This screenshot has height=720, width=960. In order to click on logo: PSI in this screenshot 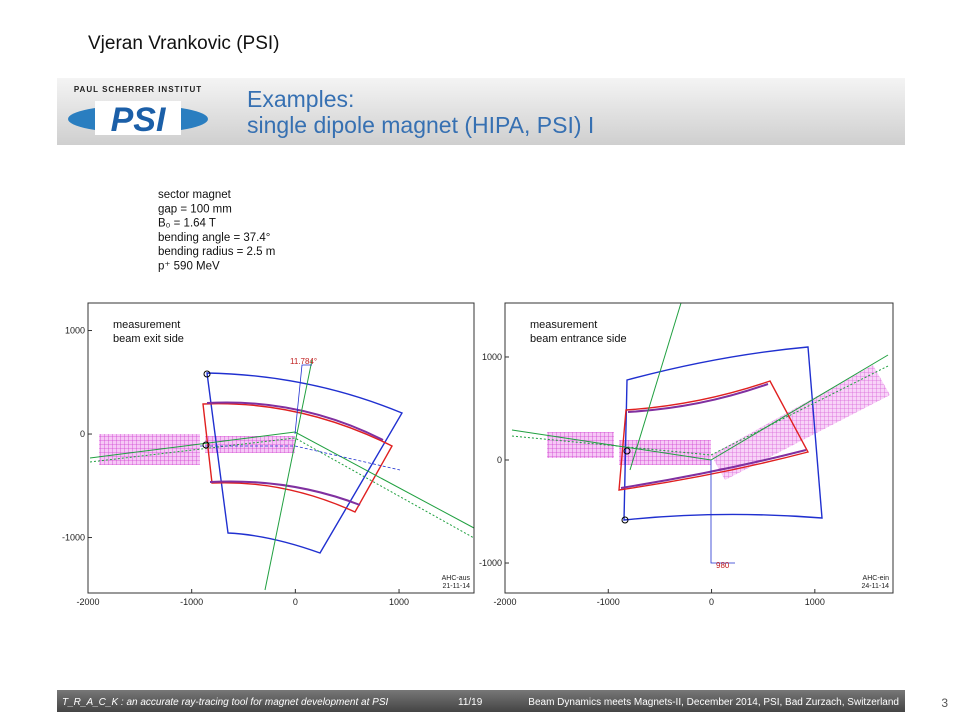, I will do `click(139, 120)`.